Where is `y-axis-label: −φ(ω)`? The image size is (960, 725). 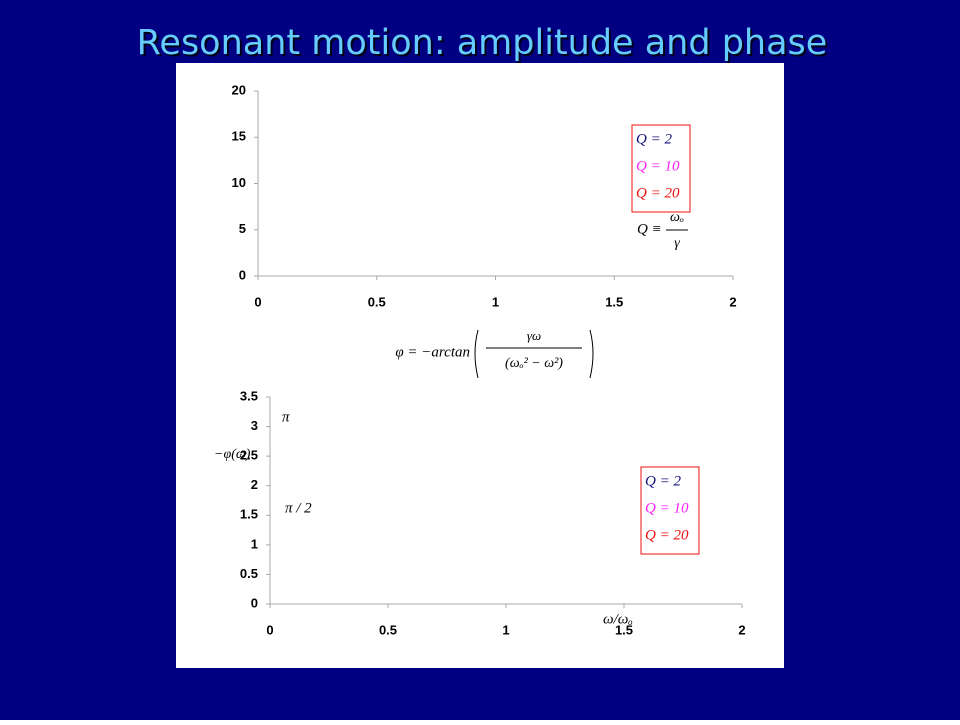
y-axis-label: −φ(ω) is located at coordinates (232, 454).